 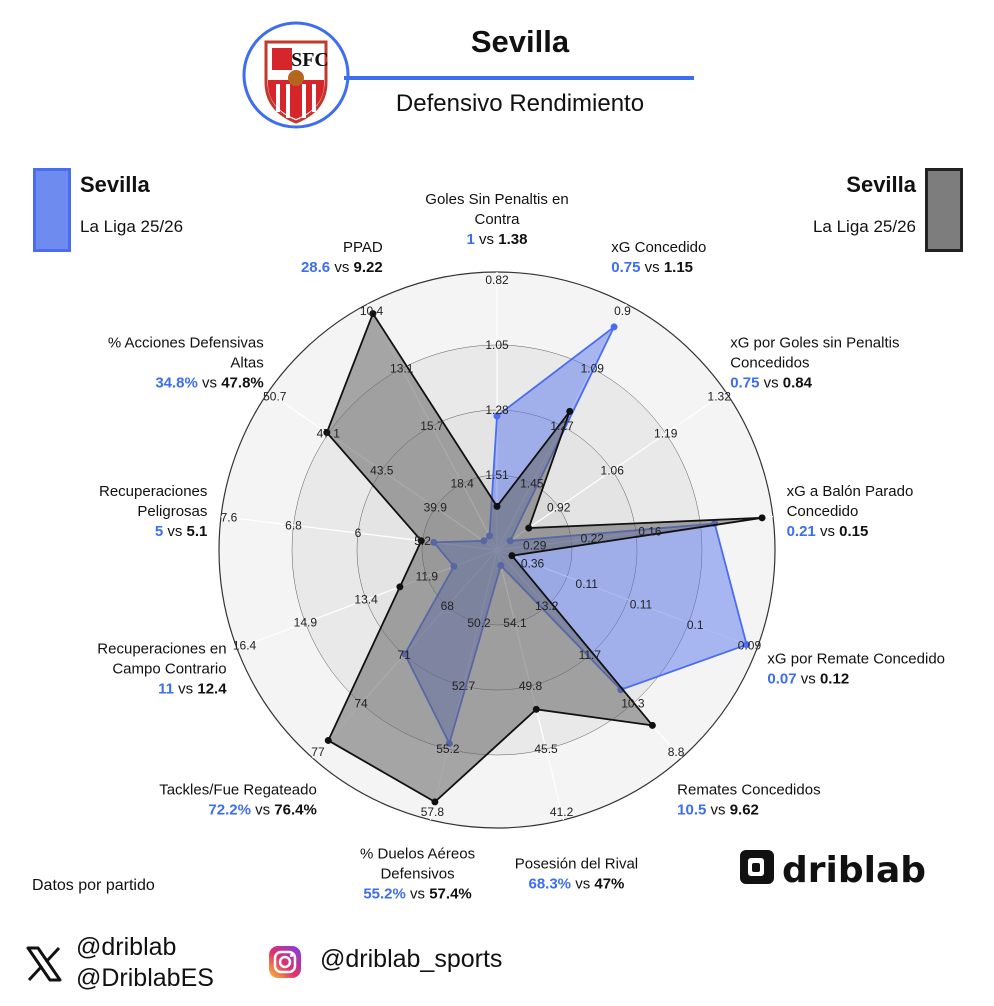 What do you see at coordinates (622, 311) in the screenshot?
I see `axis-tick-label: 0.9` at bounding box center [622, 311].